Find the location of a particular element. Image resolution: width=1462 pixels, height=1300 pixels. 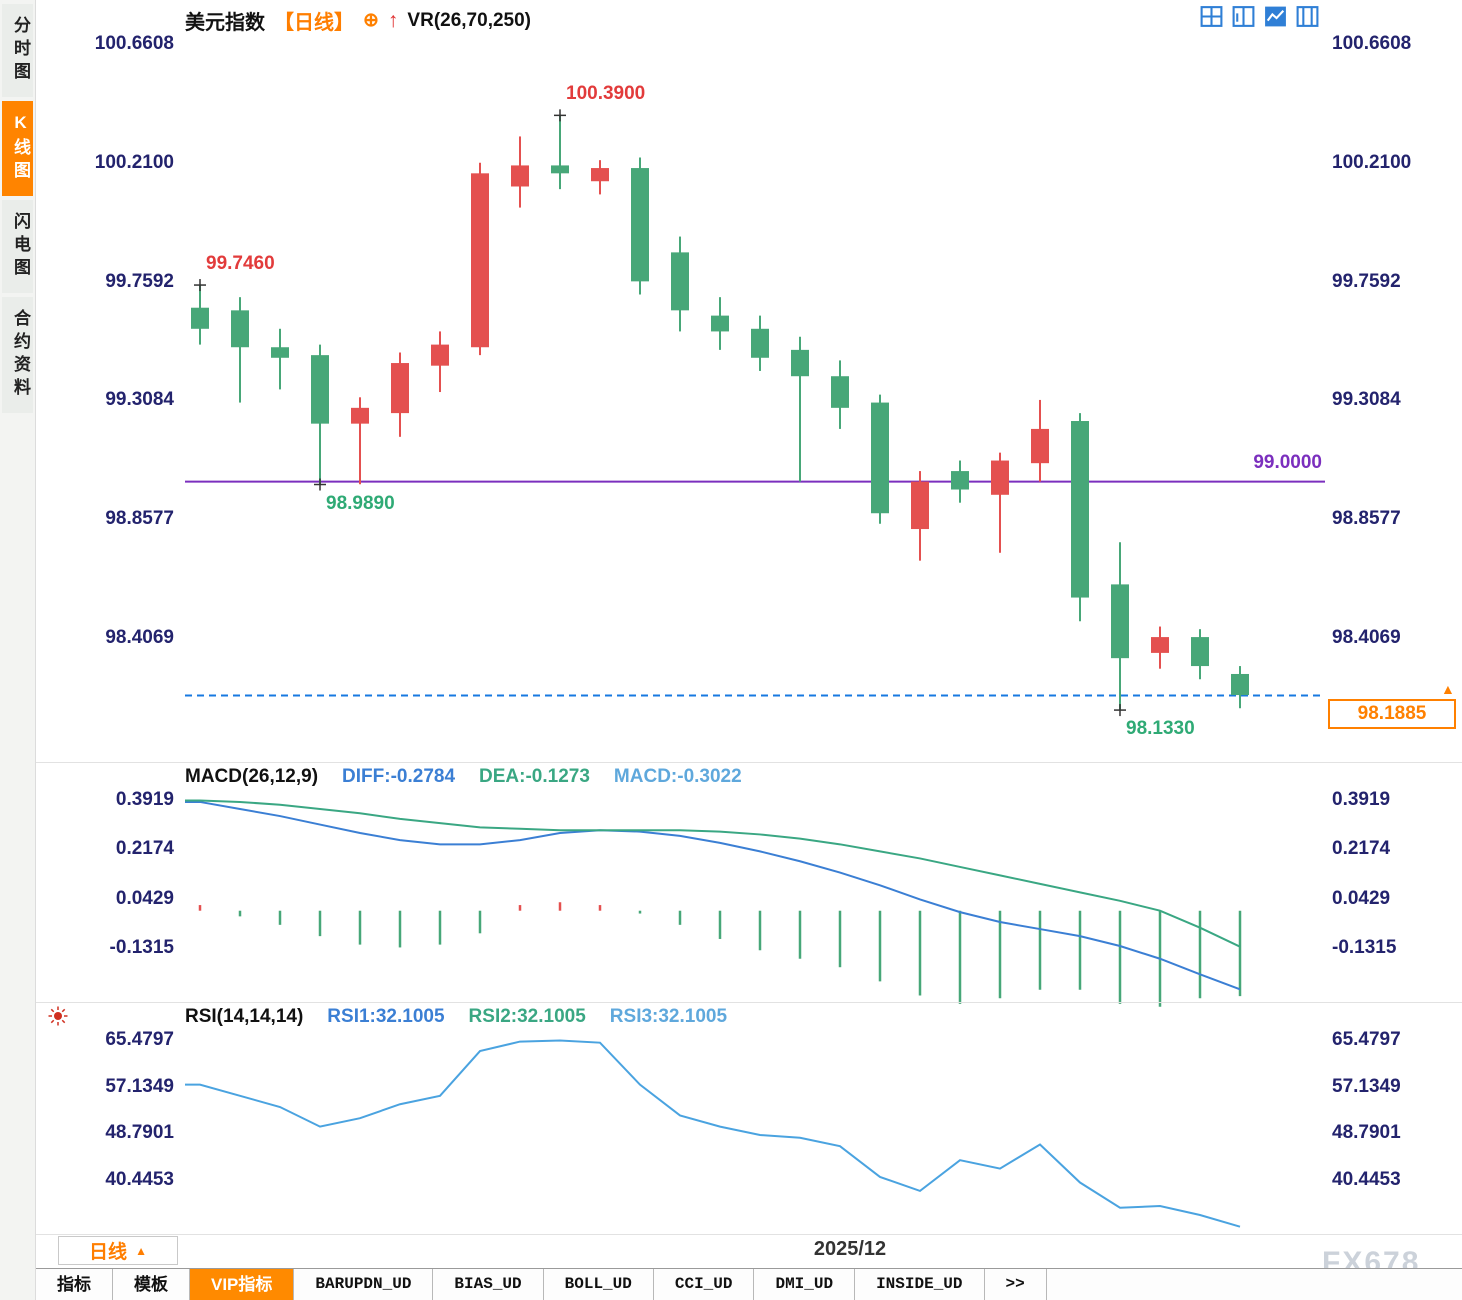

tab-boll: BOLL_UD is located at coordinates (599, 1284).